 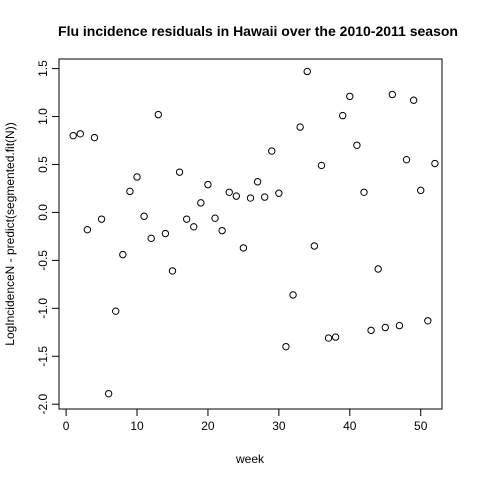 I want to click on y-tick-label: 1.0, so click(x=43, y=116).